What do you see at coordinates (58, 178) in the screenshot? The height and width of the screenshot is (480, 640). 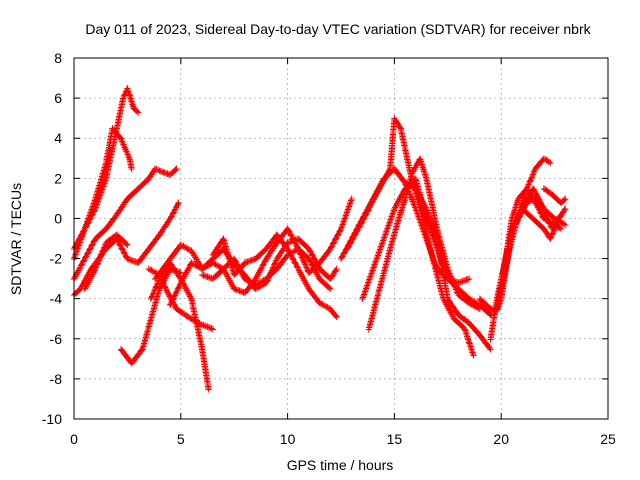 I see `y-tick-label: 2` at bounding box center [58, 178].